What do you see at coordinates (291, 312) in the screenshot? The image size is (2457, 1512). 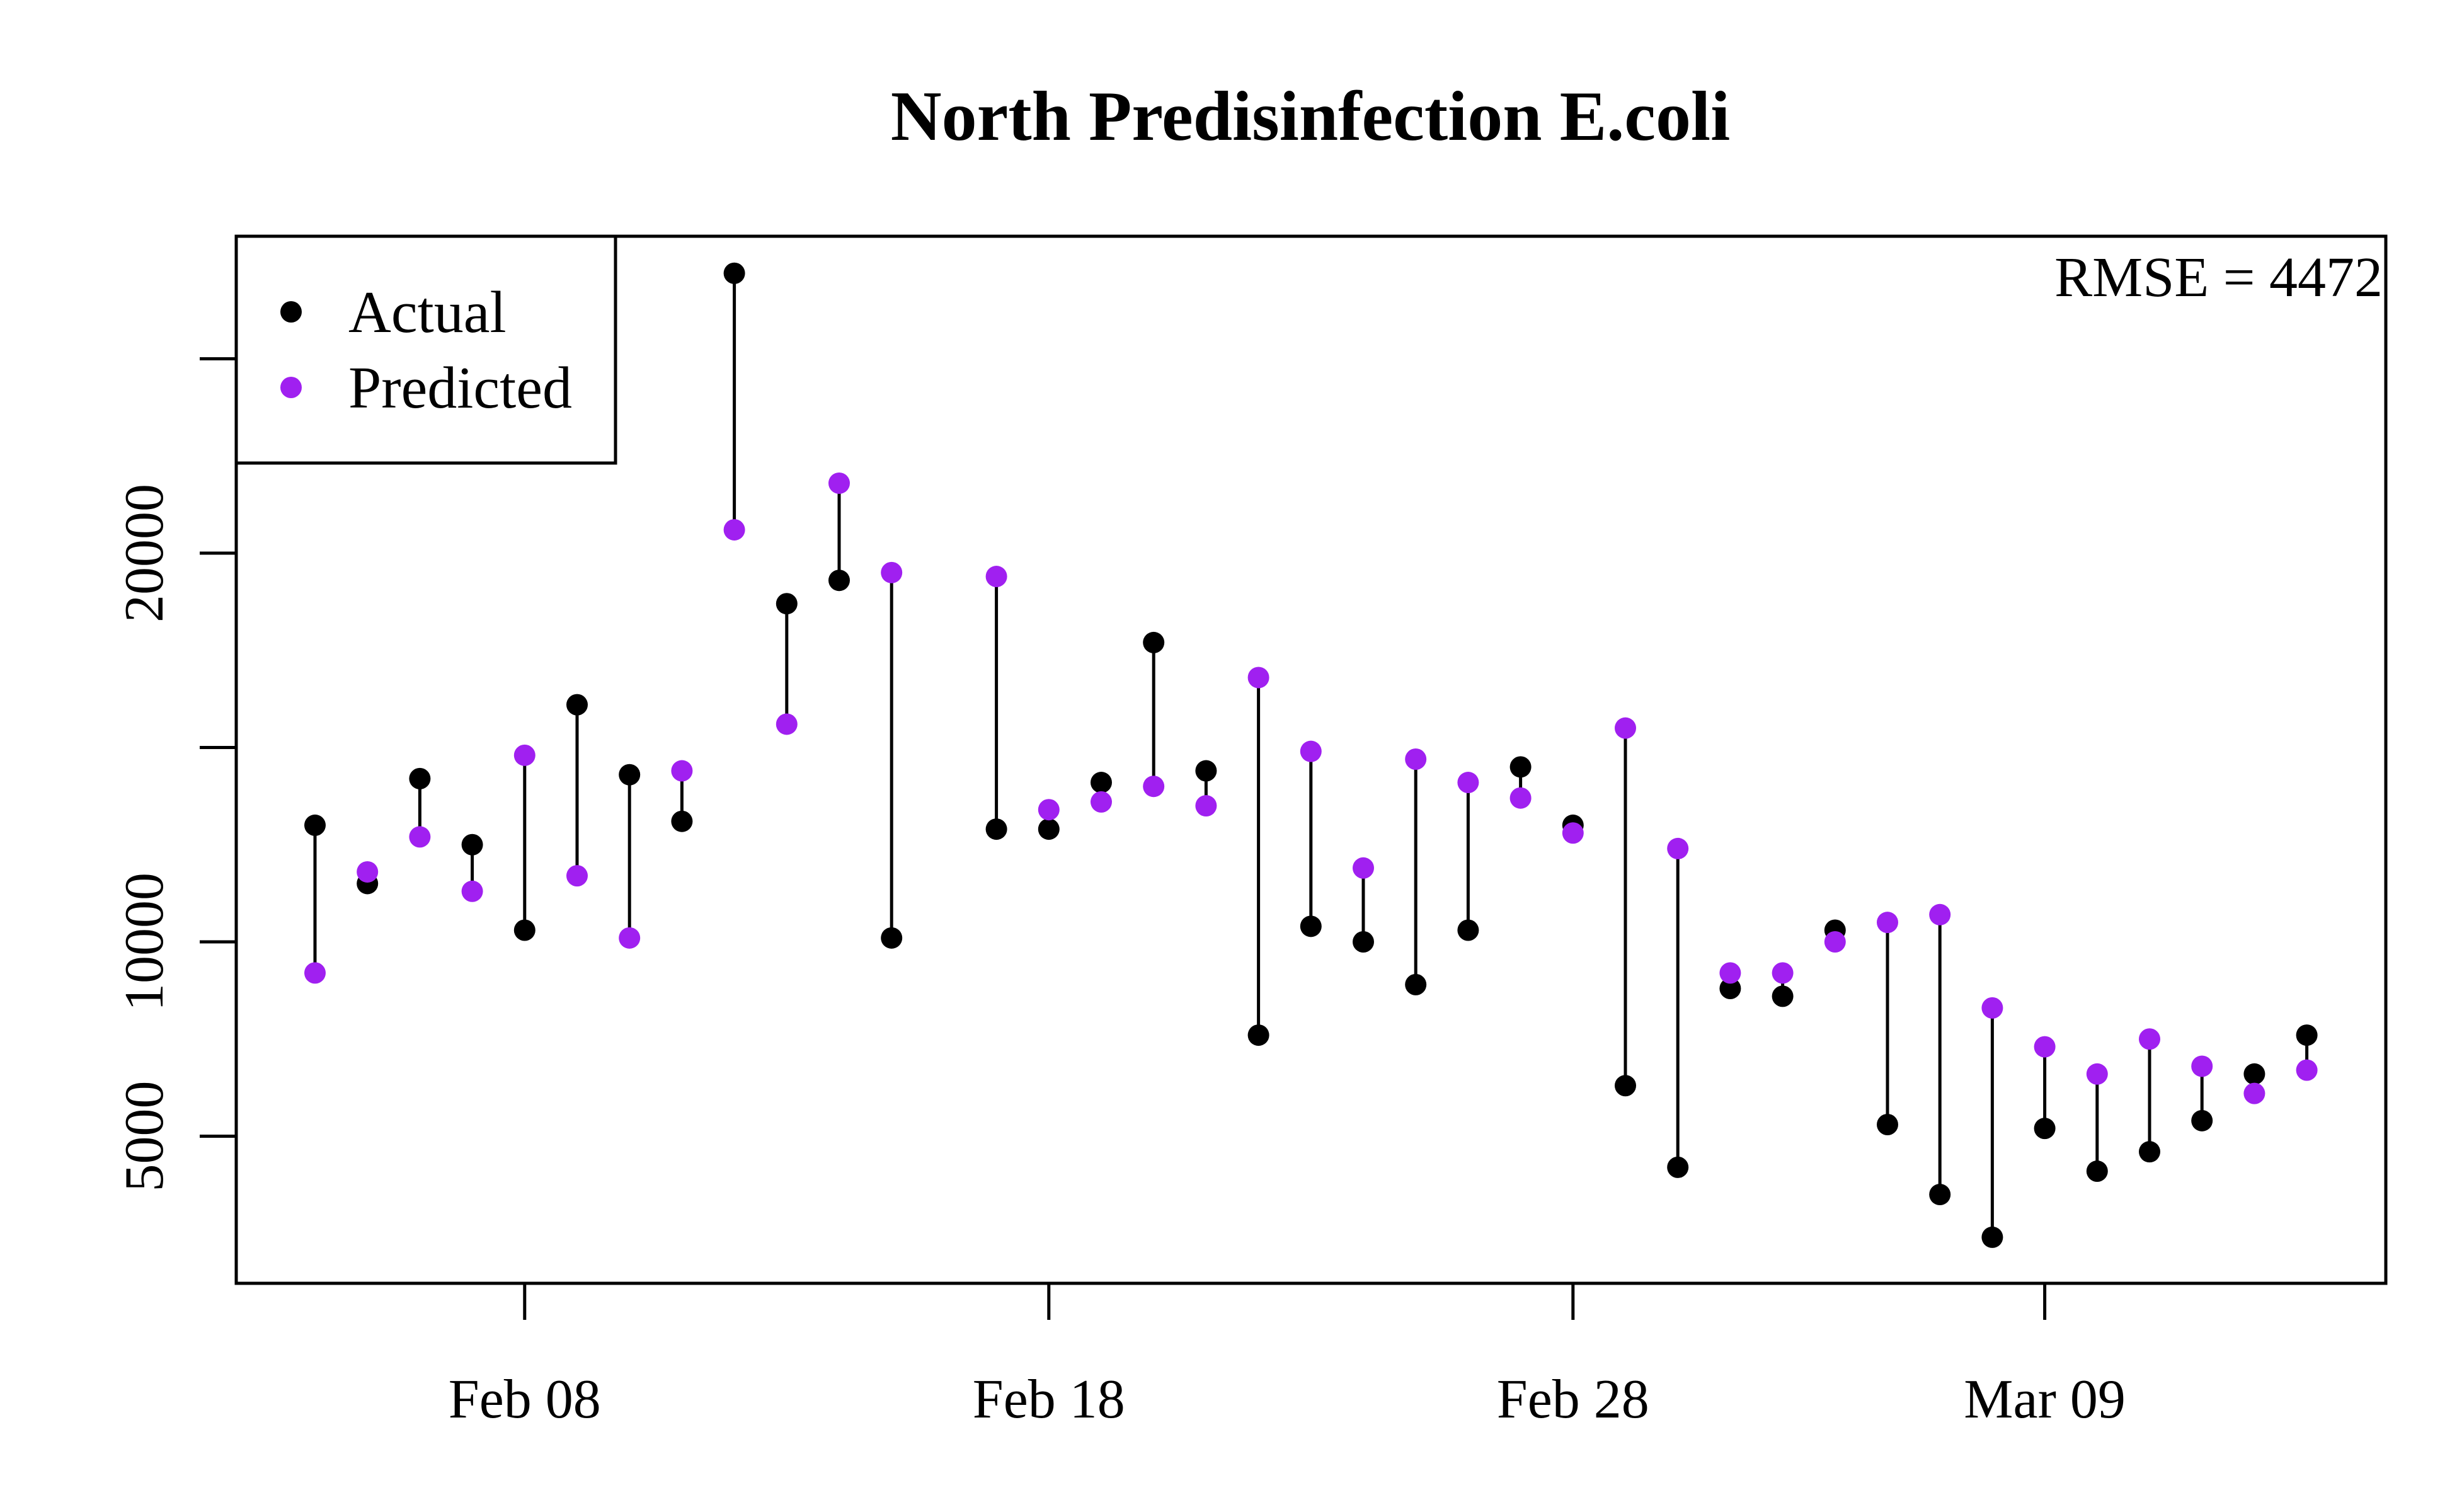 I see `legend-actual-marker` at bounding box center [291, 312].